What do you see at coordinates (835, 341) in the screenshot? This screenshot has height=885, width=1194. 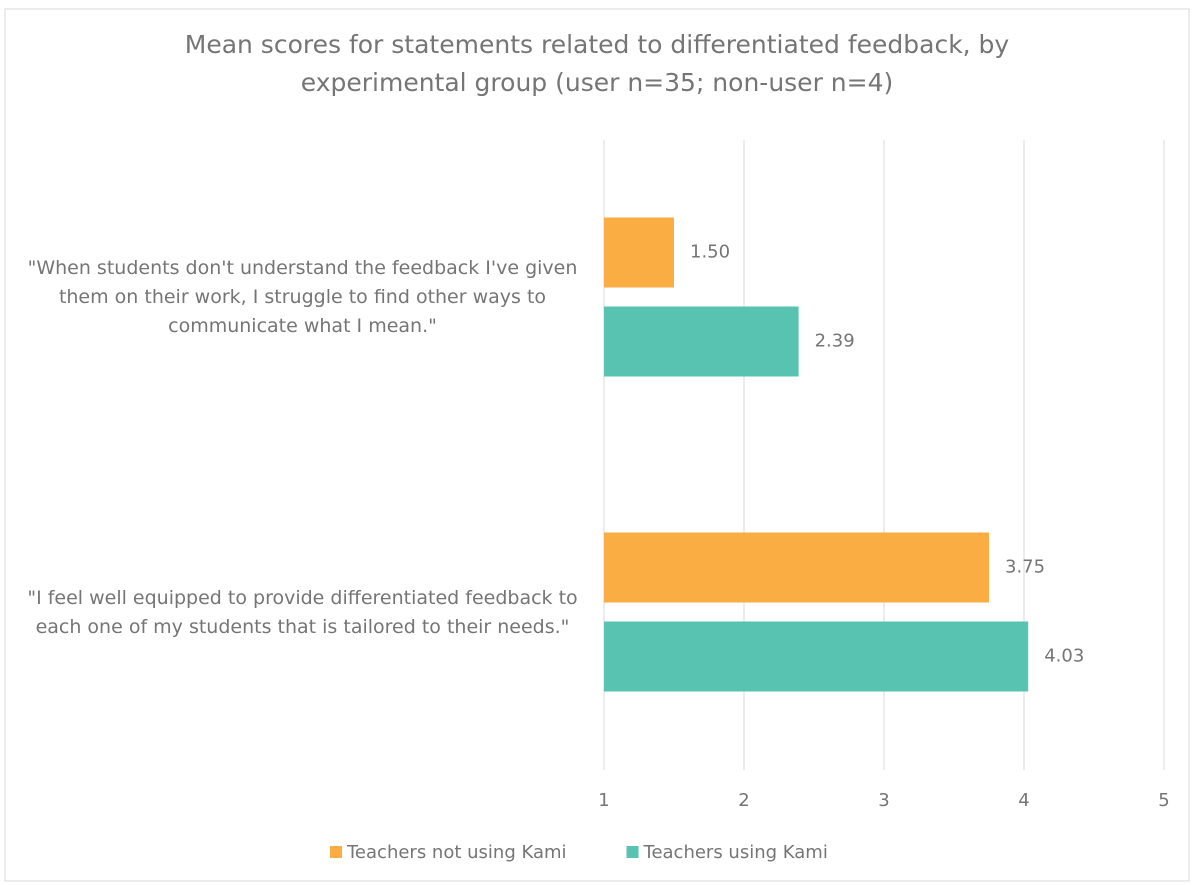 I see `data-label: 2.39` at bounding box center [835, 341].